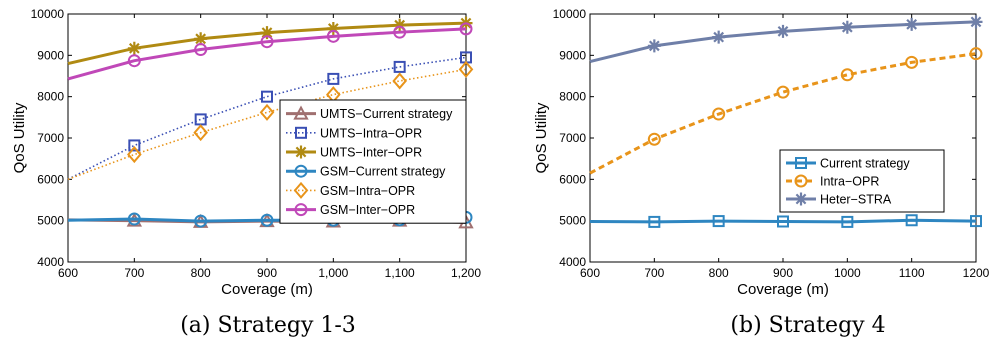  I want to click on figure-caption: (b) Strategy 4, so click(807, 325).